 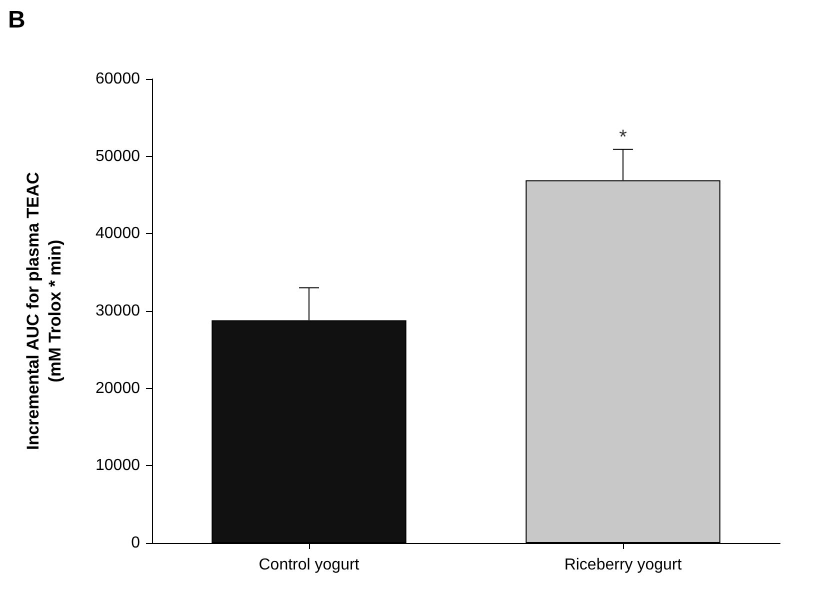 What do you see at coordinates (118, 465) in the screenshot?
I see `y-tick-label: 10000` at bounding box center [118, 465].